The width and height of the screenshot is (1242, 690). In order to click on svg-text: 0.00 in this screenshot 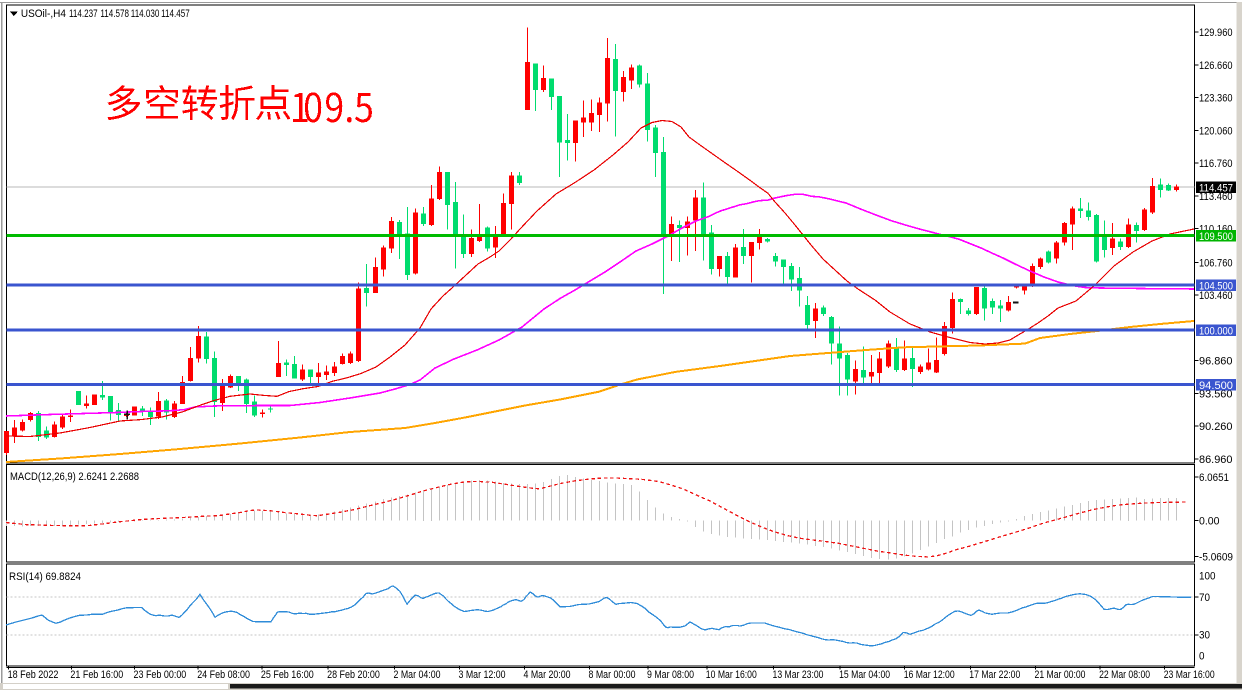, I will do `click(1209, 521)`.